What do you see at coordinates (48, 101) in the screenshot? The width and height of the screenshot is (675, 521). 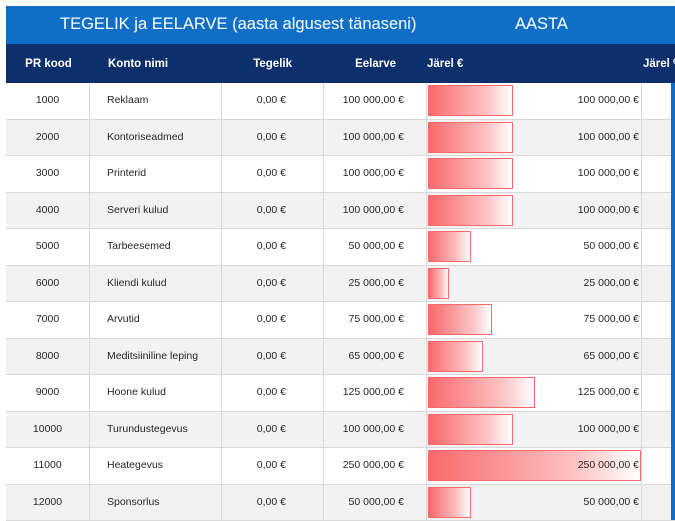 I see `cell-pr-code: 1000` at bounding box center [48, 101].